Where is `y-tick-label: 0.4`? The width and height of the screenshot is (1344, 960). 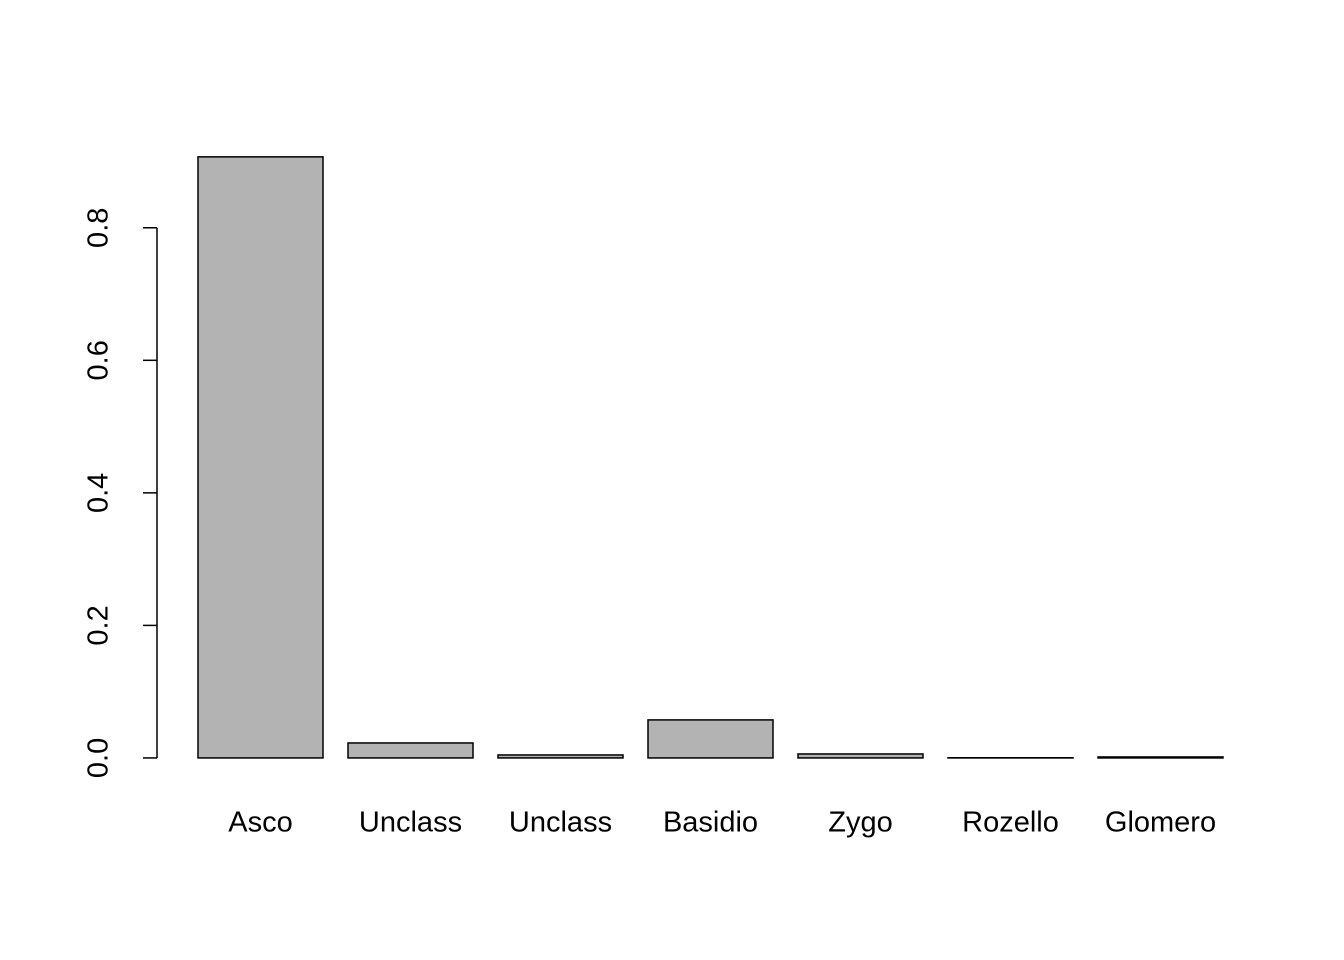 y-tick-label: 0.4 is located at coordinates (99, 493).